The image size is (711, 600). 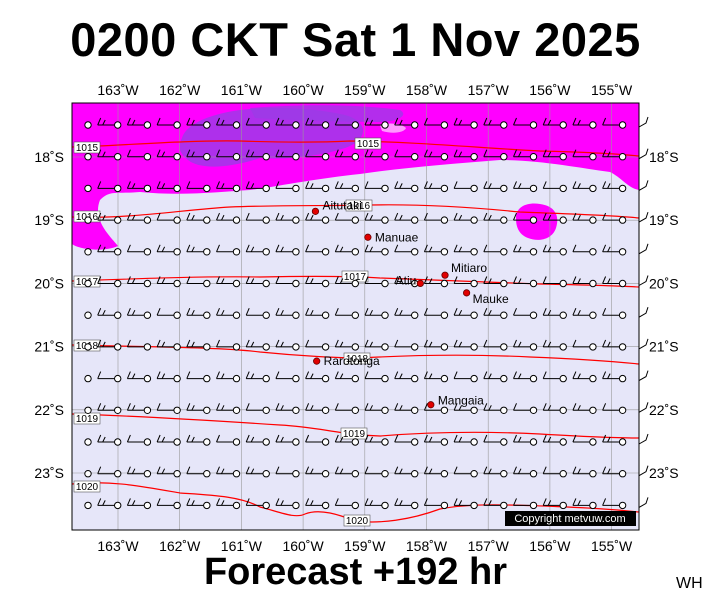 I want to click on lon-label-top: 157˚W, so click(x=489, y=90).